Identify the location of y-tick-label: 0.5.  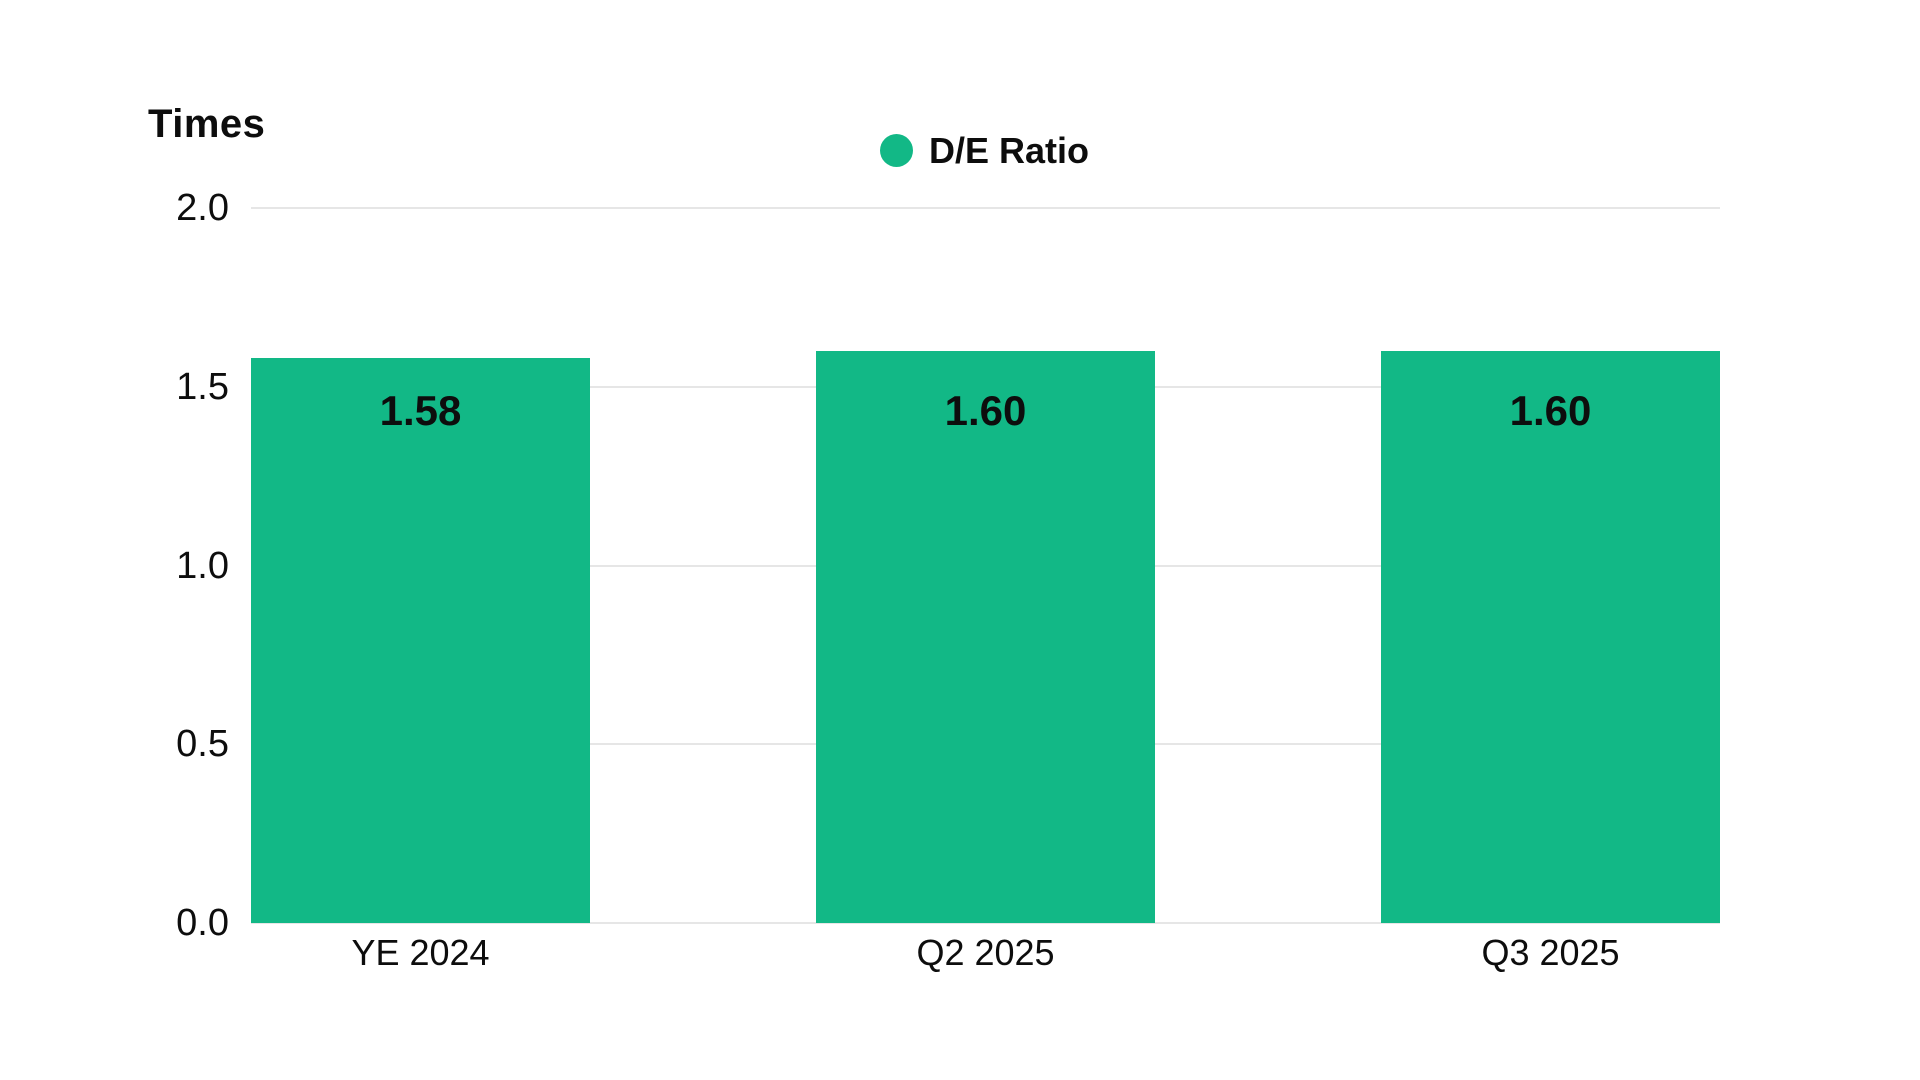
(202, 744).